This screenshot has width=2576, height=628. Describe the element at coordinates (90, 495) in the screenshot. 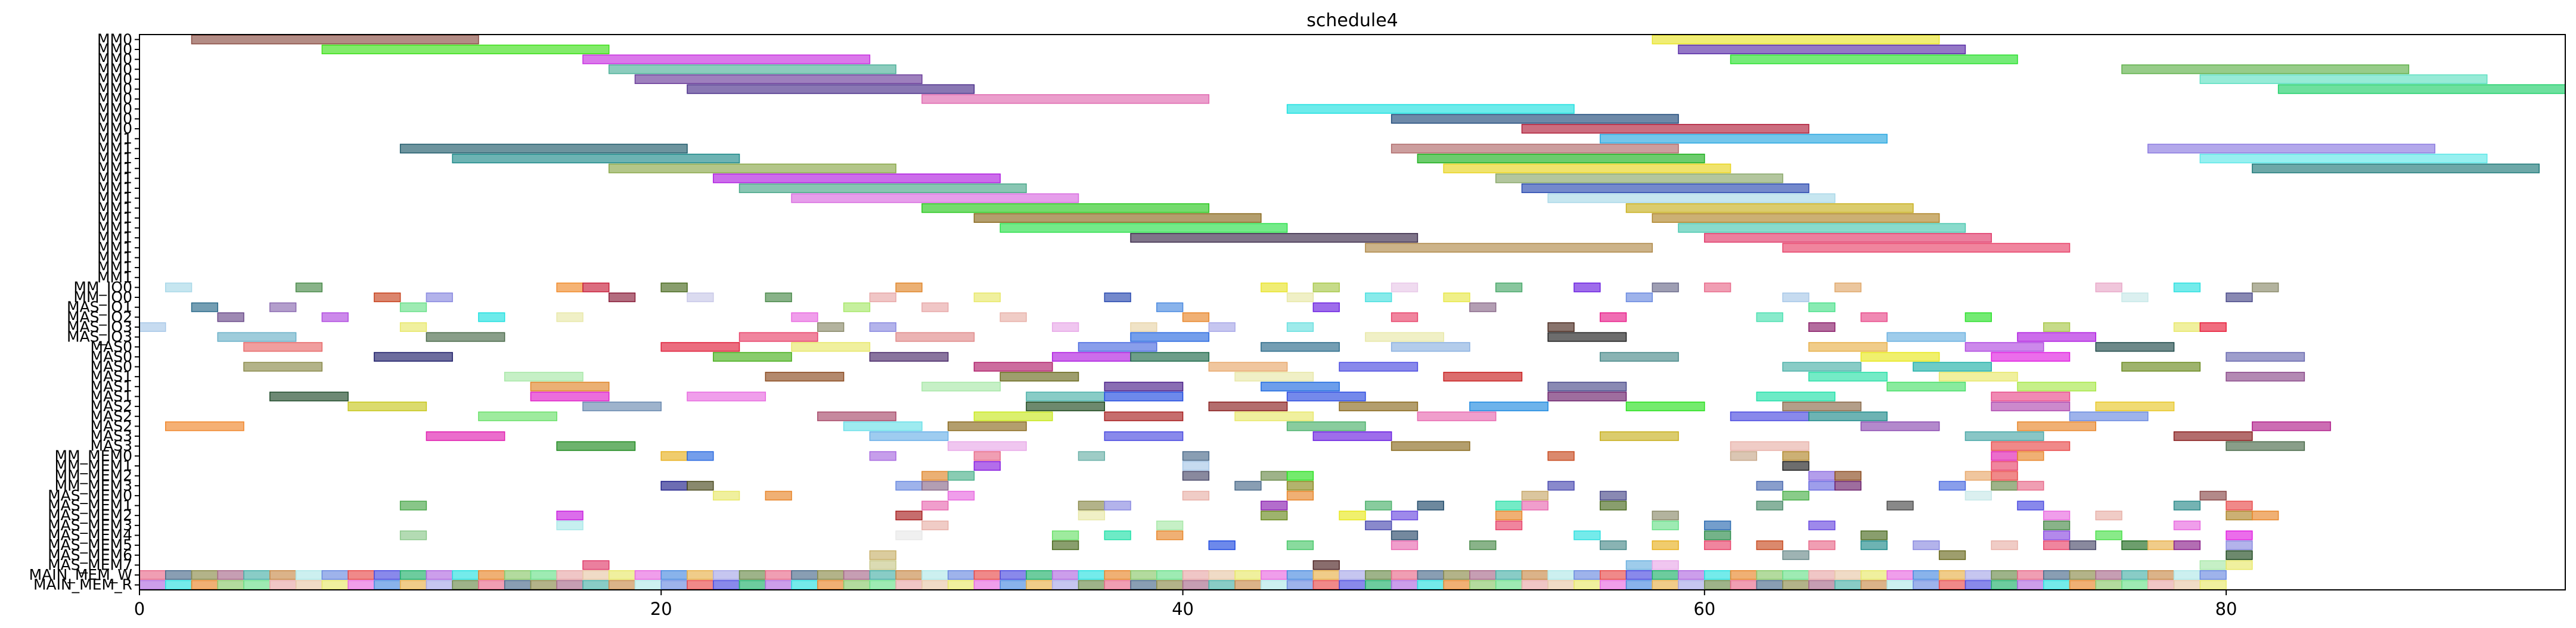

I see `y-tick-label: MAS_MEM0` at that location.